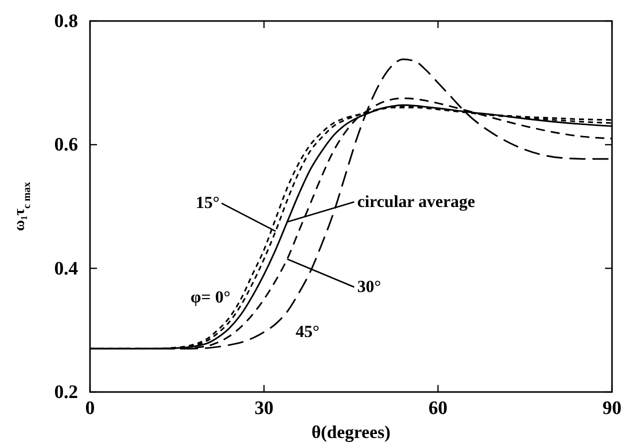 The width and height of the screenshot is (624, 448). I want to click on annotation: 30°, so click(369, 286).